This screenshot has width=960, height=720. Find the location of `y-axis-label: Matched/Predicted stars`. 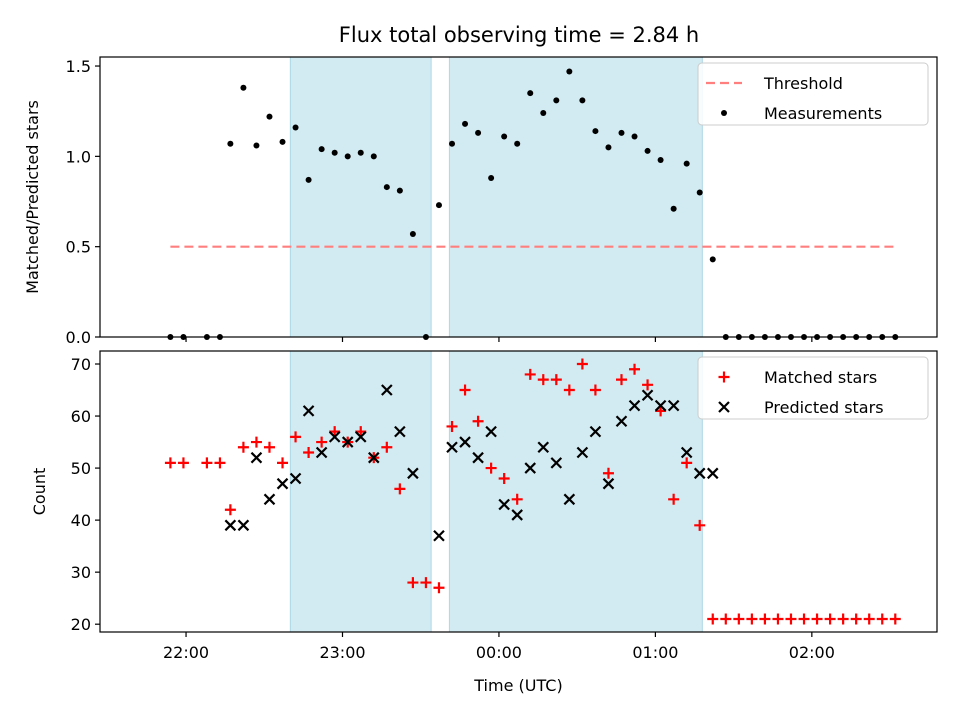

y-axis-label: Matched/Predicted stars is located at coordinates (32, 197).